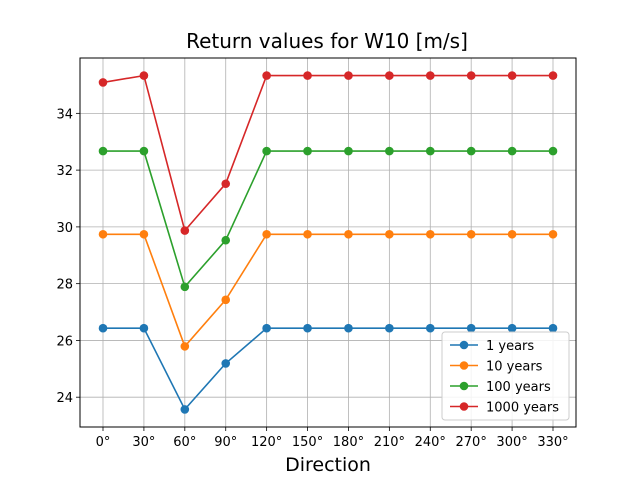 The height and width of the screenshot is (480, 640). Describe the element at coordinates (471, 442) in the screenshot. I see `x-tick-label: 270°` at that location.